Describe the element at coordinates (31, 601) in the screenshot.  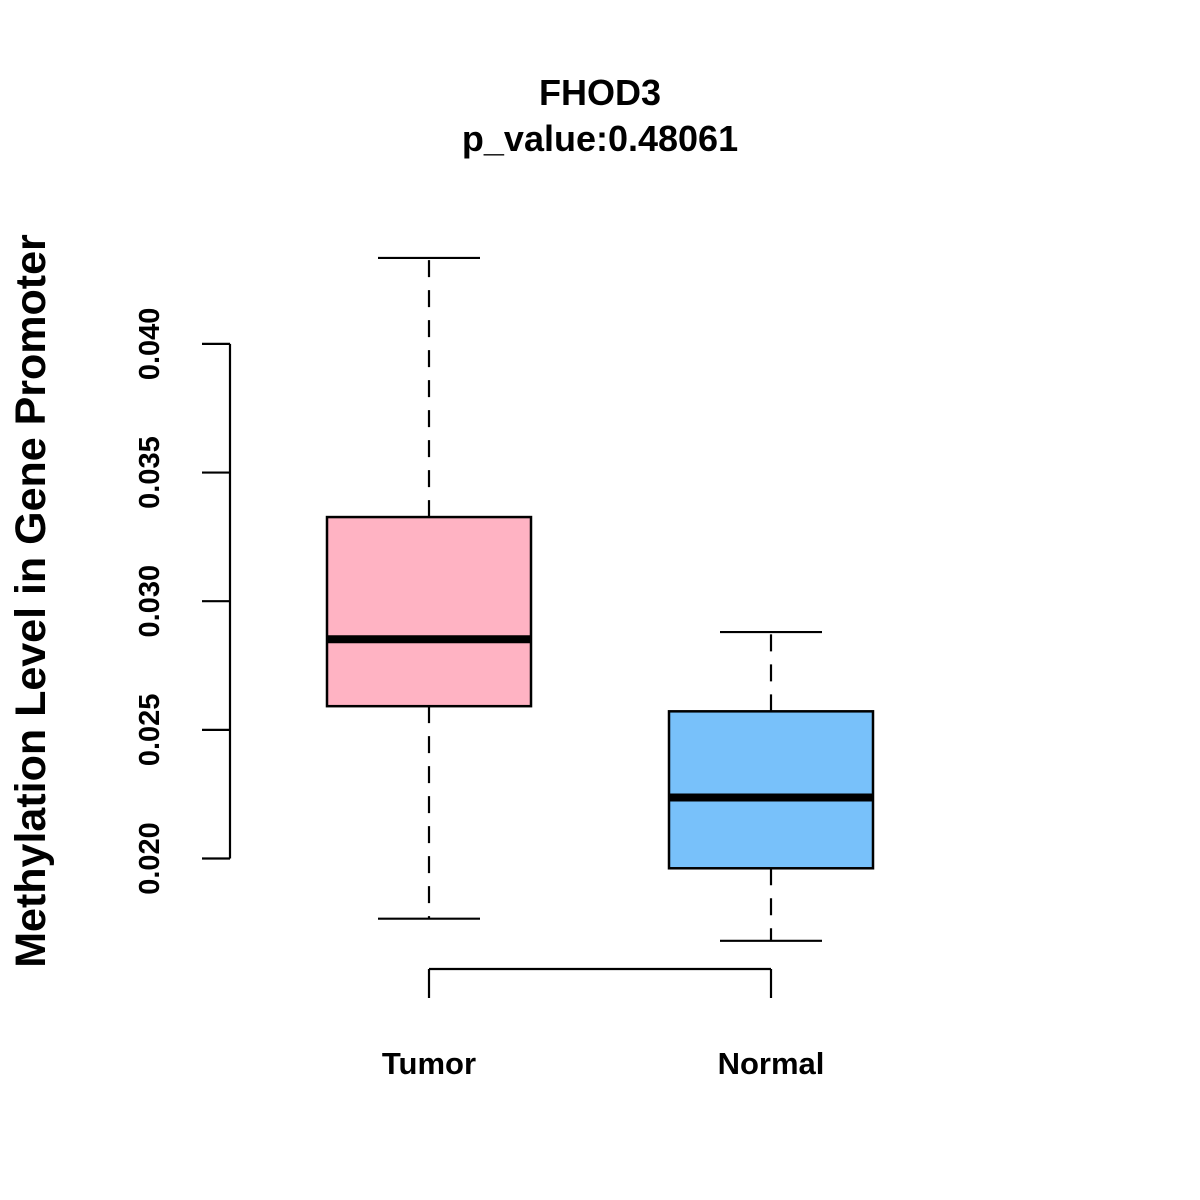
I see `y-axis-label: Methylation Level in Gene Promoter` at that location.